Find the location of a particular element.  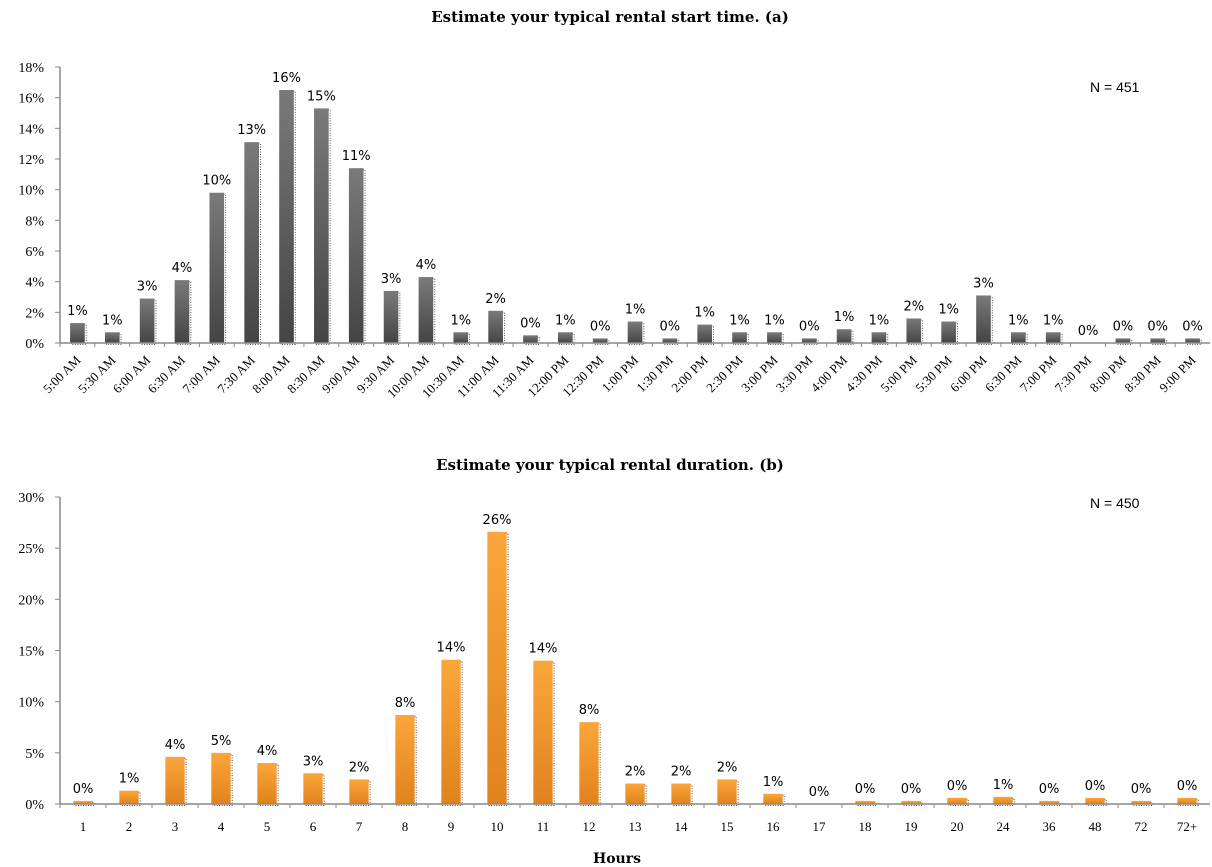

a-x-tick-label: 6:30 PM is located at coordinates (1003, 373).